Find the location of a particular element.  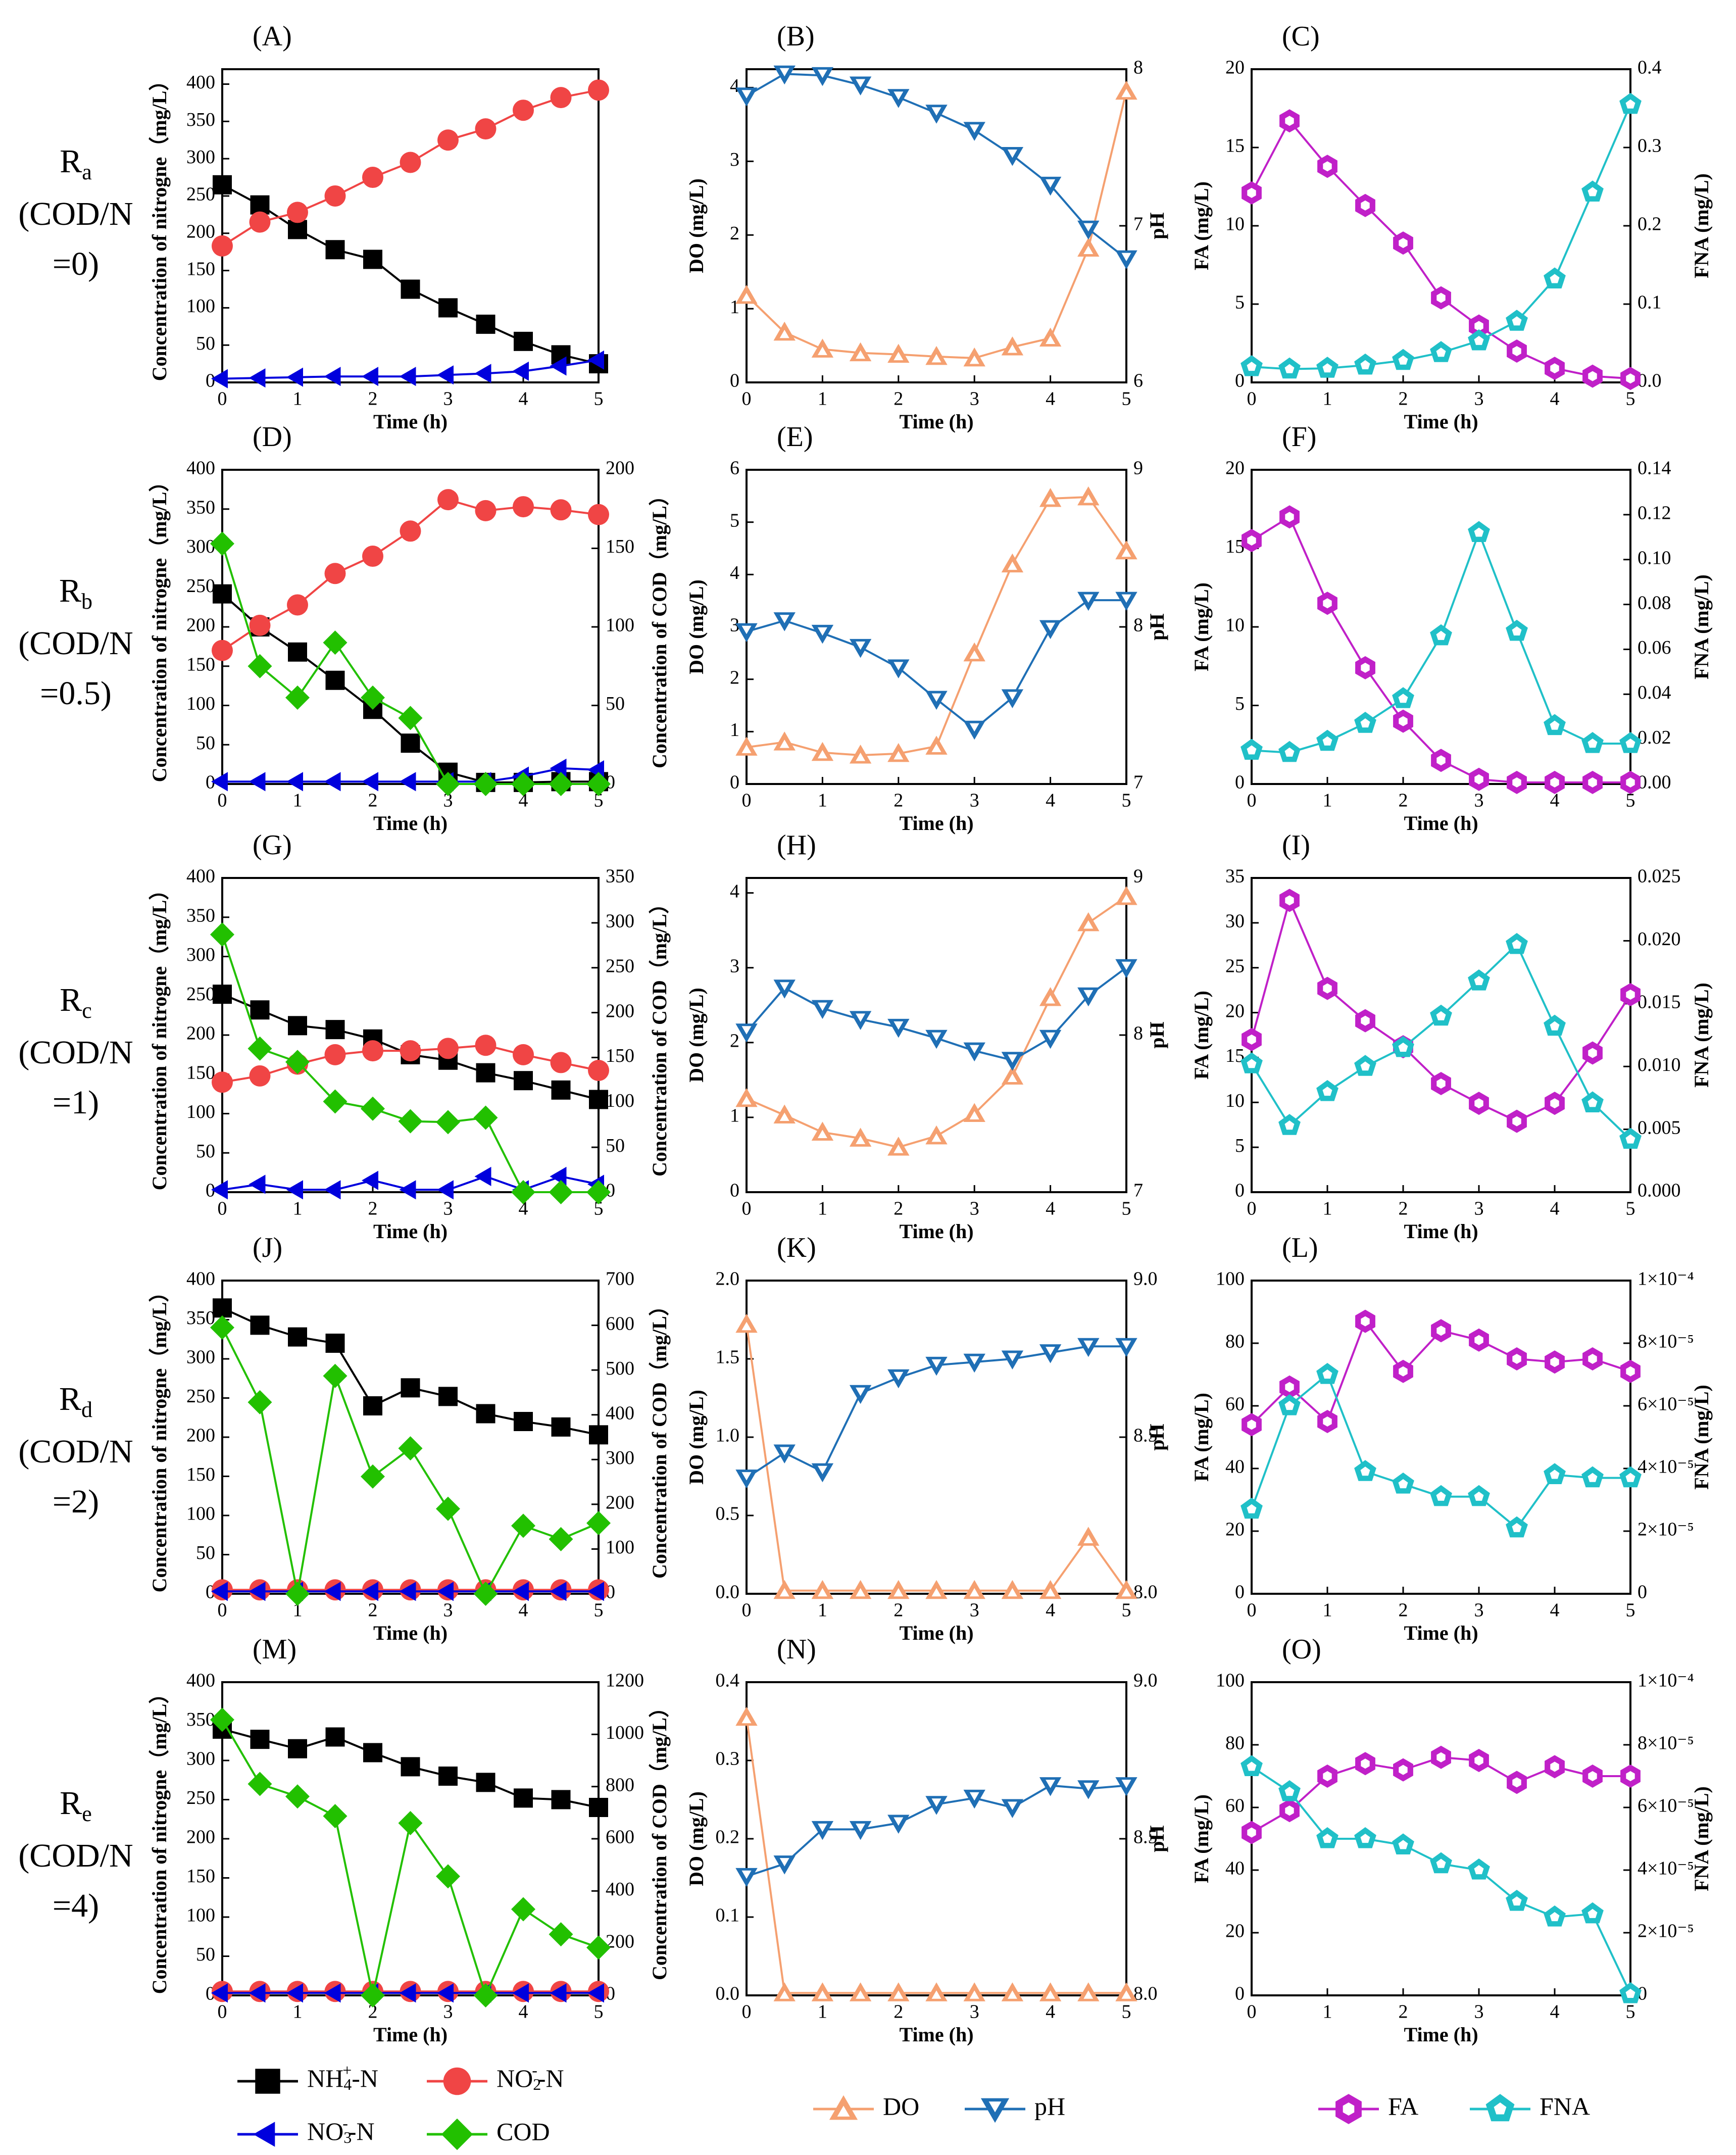

y-tick-label: 80 is located at coordinates (1235, 1341).